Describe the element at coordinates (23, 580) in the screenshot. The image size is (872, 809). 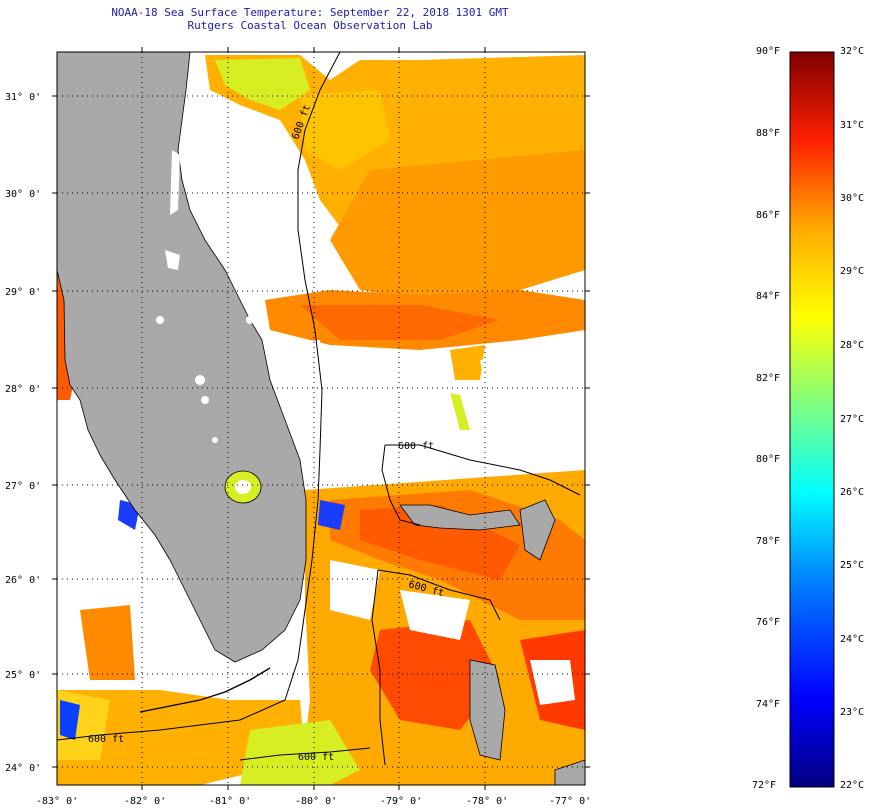
I see `lat-label: 26° 0'` at that location.